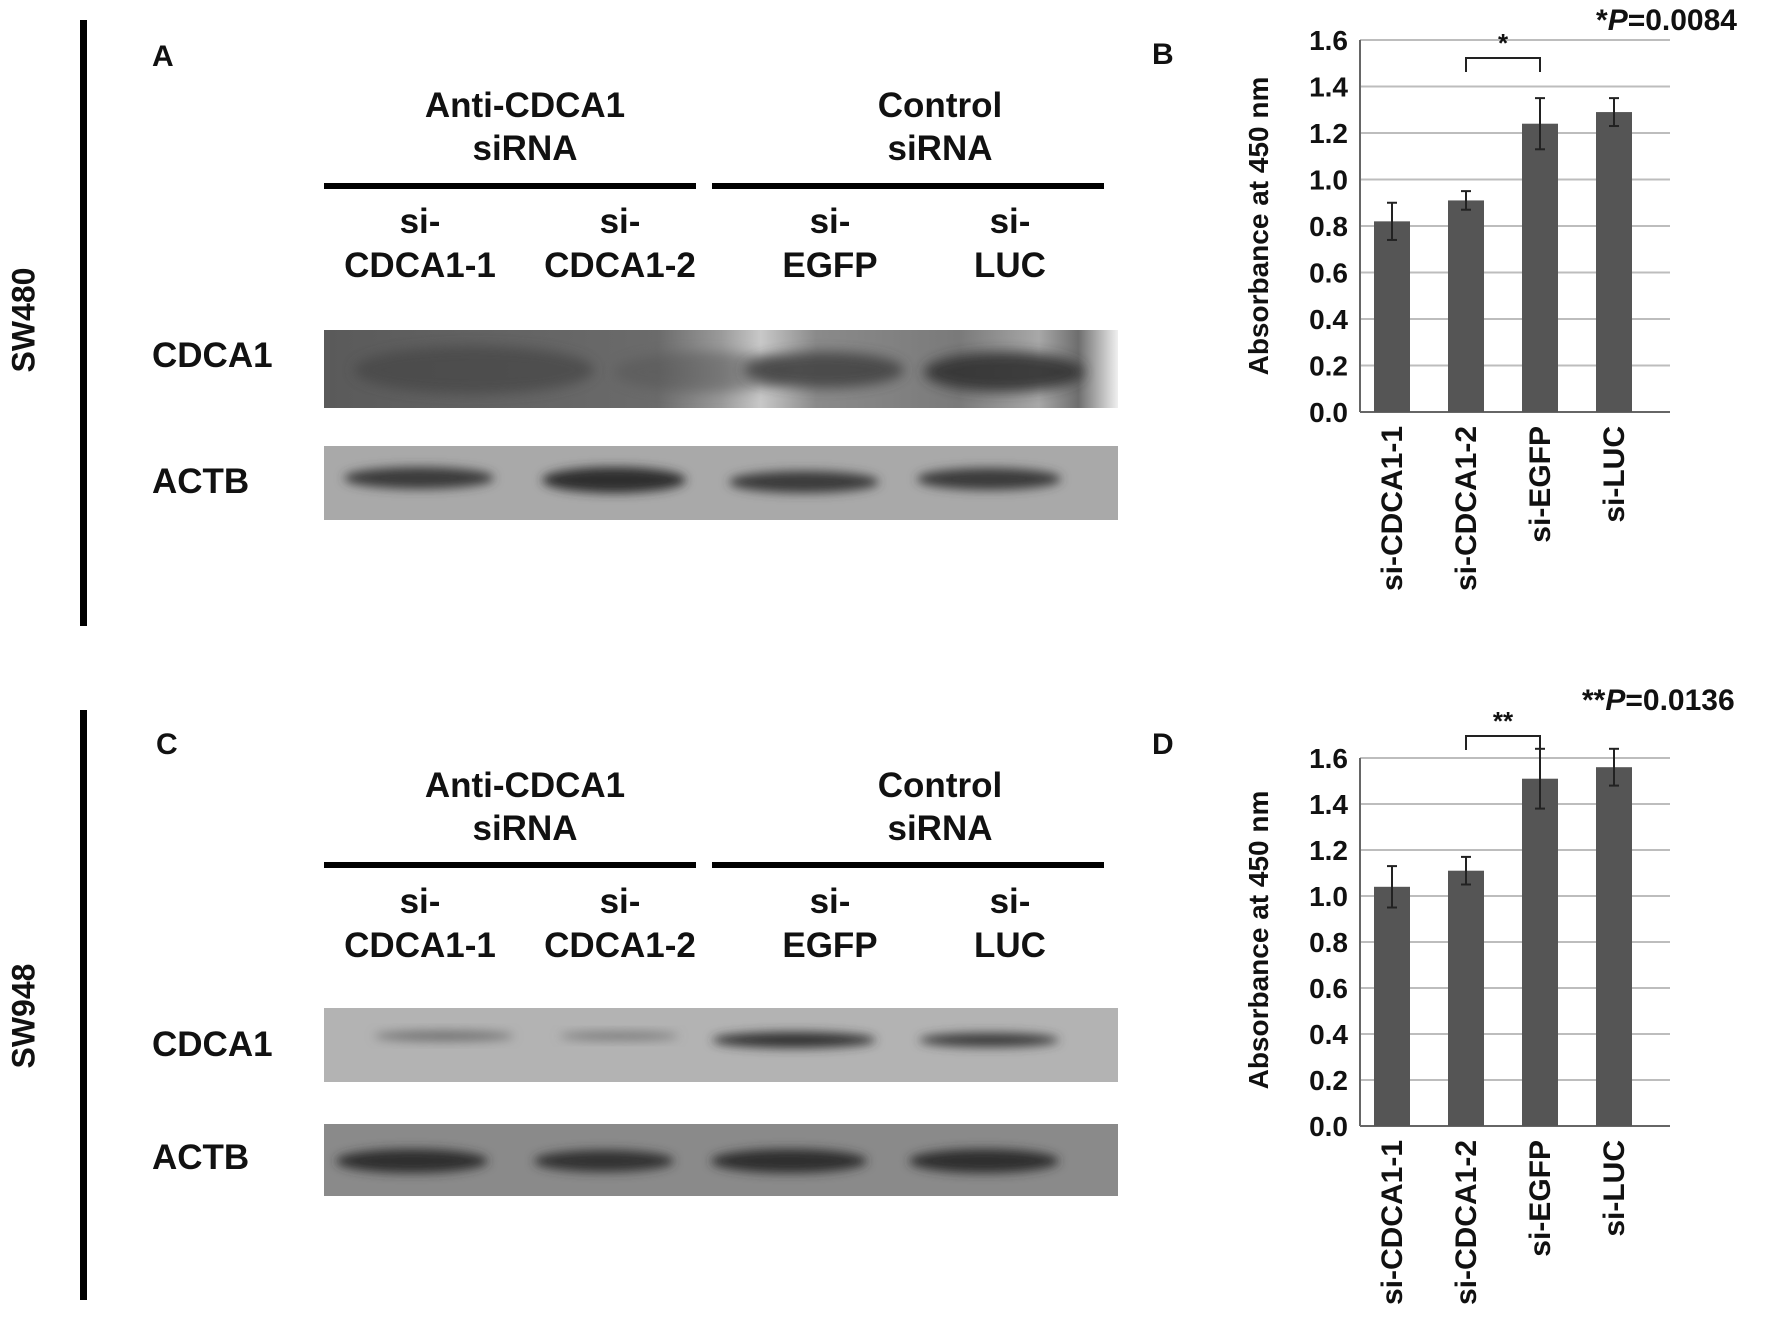 The height and width of the screenshot is (1333, 1772). I want to click on section-divider-top, so click(83, 323).